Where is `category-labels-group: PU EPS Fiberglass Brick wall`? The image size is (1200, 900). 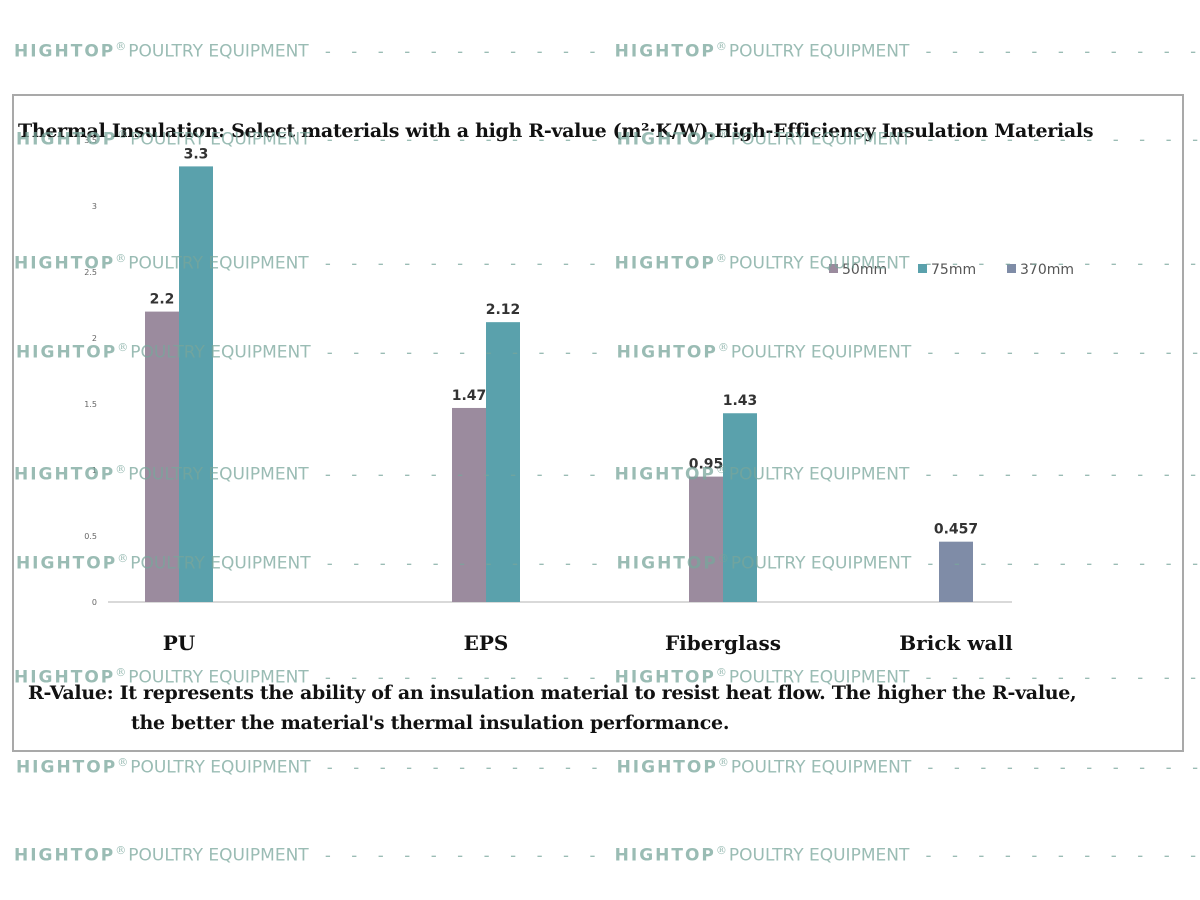
category-labels-group: PU EPS Fiberglass Brick wall is located at coordinates (588, 643).